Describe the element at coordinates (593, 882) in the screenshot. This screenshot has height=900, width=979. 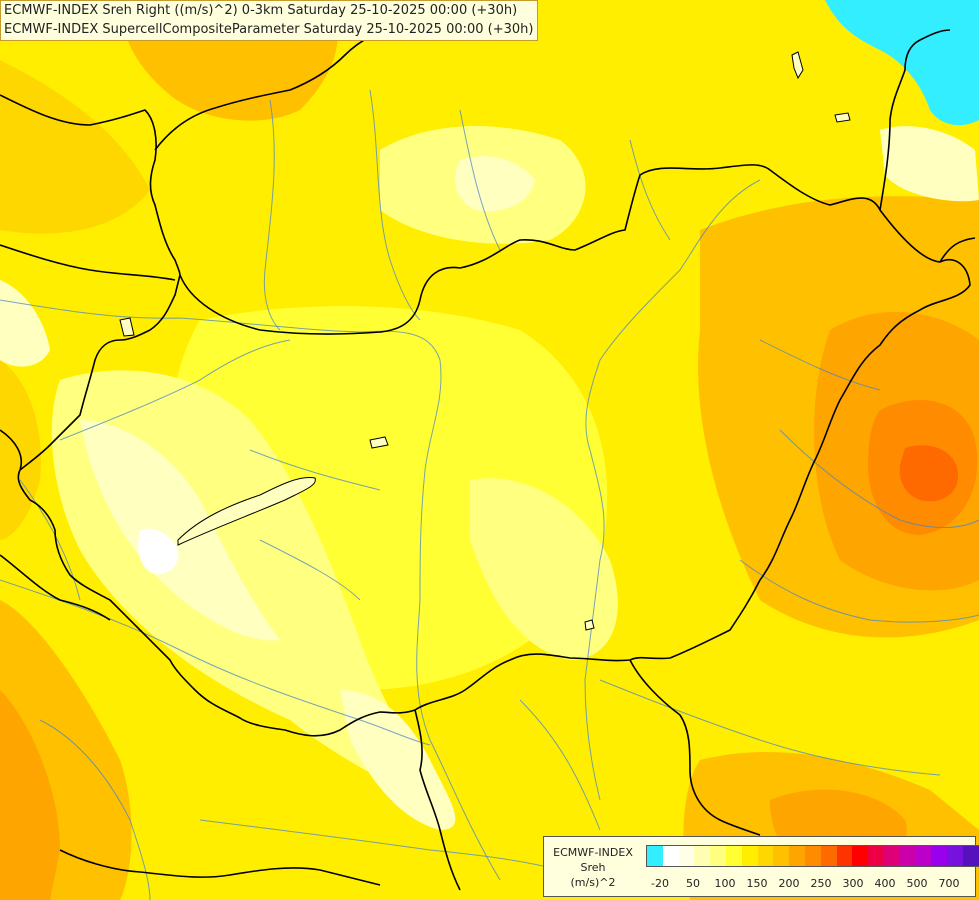
I see `legend-unit: (m/s)^2` at that location.